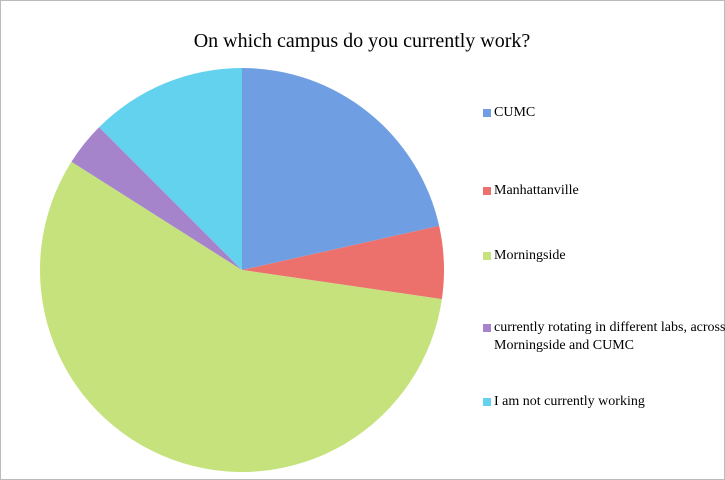  I want to click on legend-label: Manhattanville, so click(536, 190).